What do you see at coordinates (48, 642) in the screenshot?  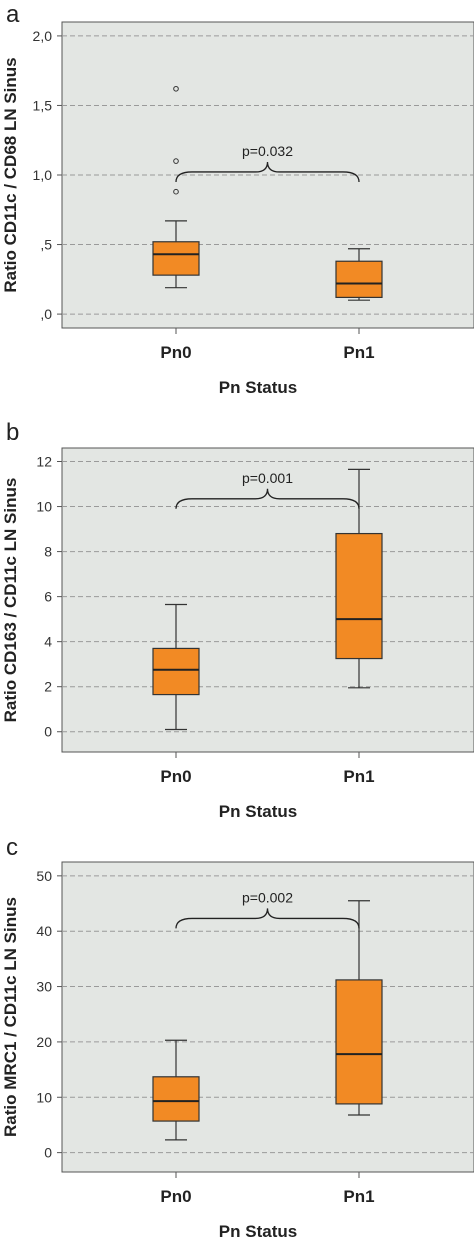 I see `y-tick-label: 4` at bounding box center [48, 642].